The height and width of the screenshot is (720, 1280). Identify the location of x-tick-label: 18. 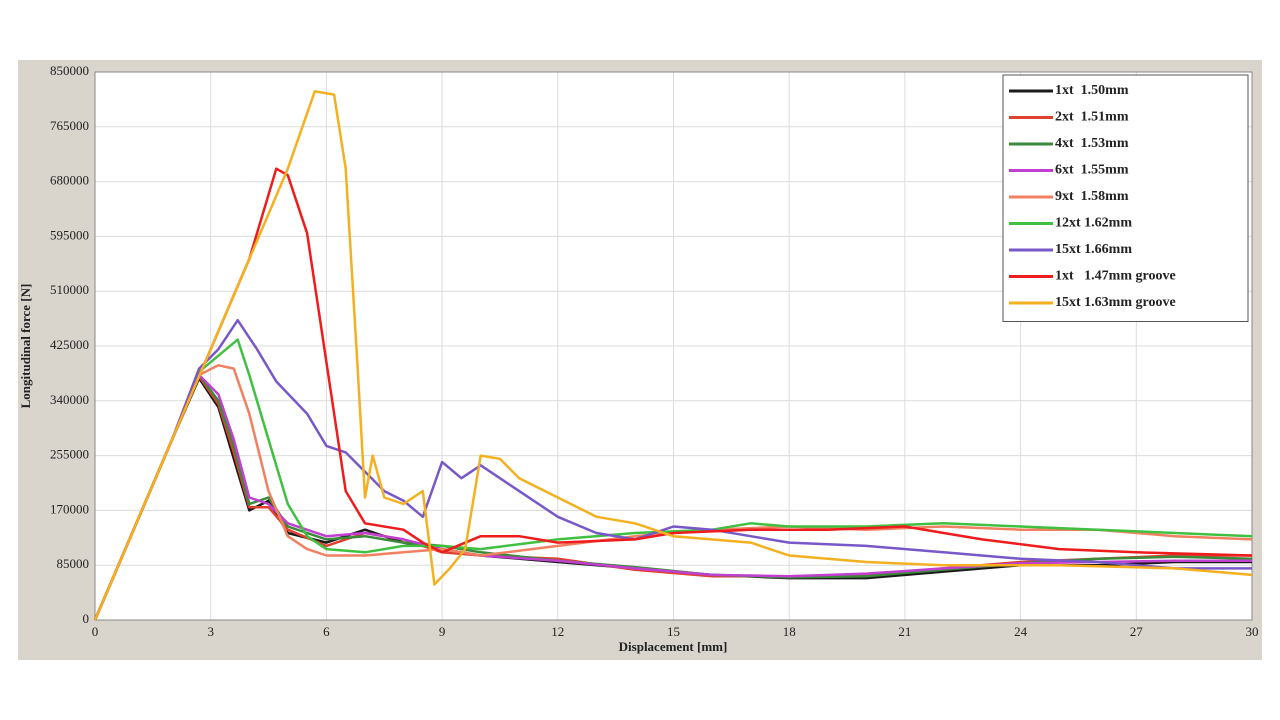
(789, 631).